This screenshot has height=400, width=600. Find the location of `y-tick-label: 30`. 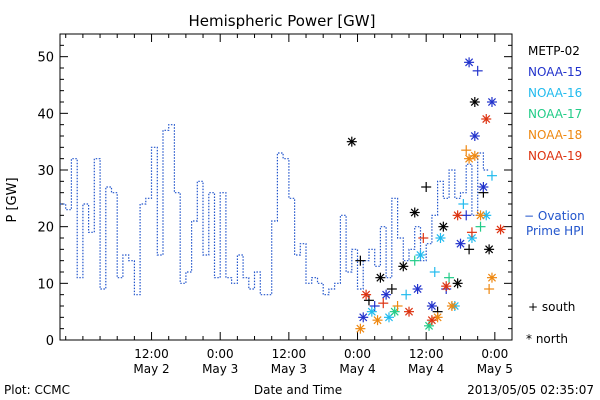

y-tick-label: 30 is located at coordinates (45, 171).